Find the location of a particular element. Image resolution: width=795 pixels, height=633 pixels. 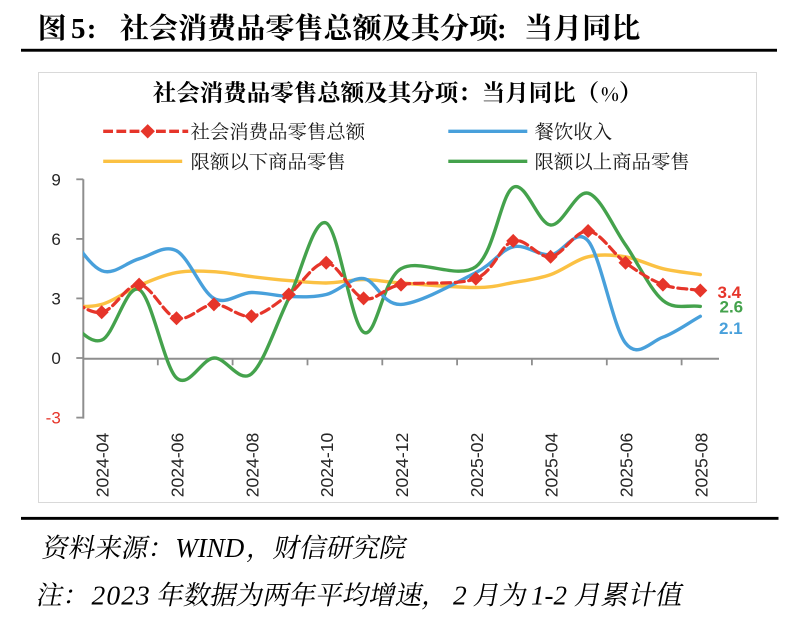

svg-text: 2024-06 is located at coordinates (178, 465).